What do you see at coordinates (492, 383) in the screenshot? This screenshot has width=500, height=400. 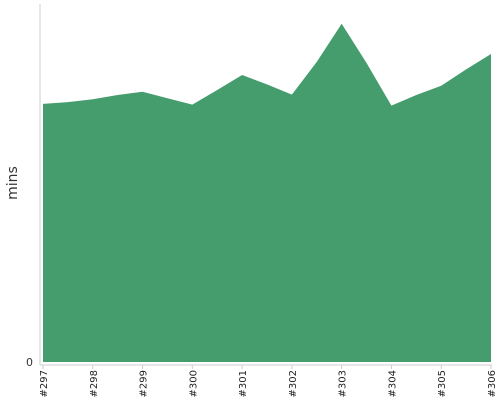 I see `x-tick-label-9: #306` at bounding box center [492, 383].